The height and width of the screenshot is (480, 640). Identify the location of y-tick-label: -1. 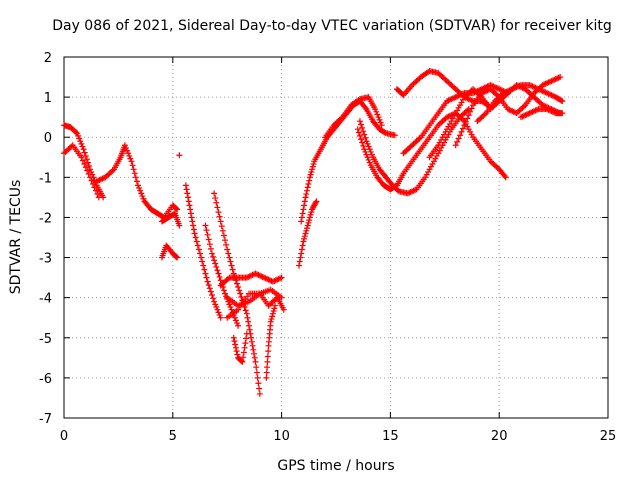
(45, 178).